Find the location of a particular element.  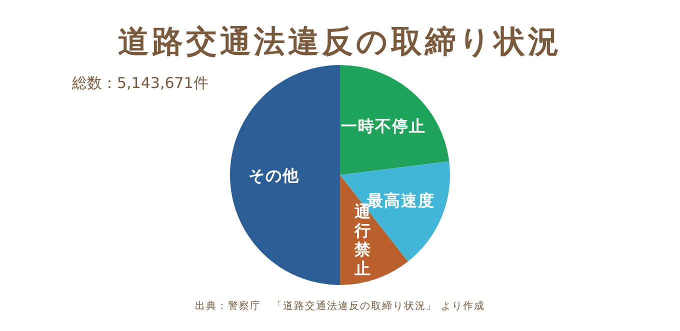

source-note: 出典：警察庁 「道路交通法違反の取締り状況」 より作成 is located at coordinates (340, 306).